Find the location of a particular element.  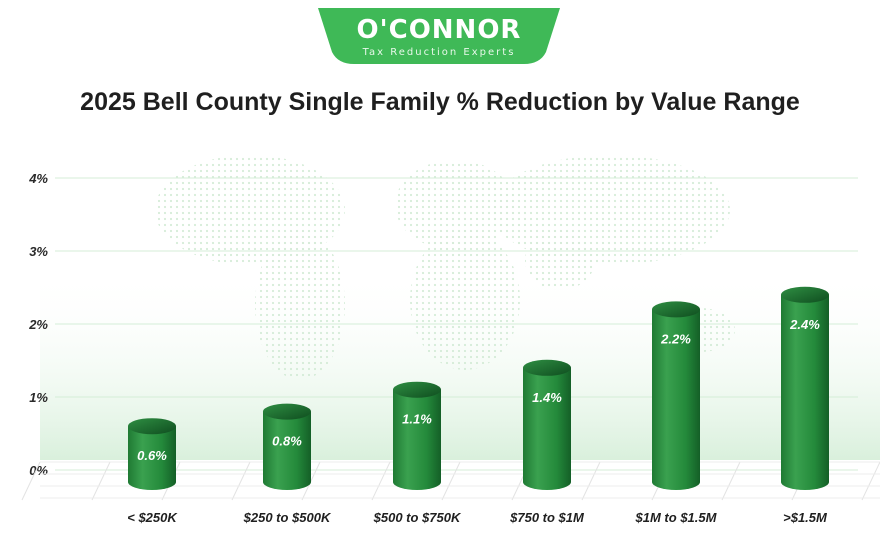

floor-grid is located at coordinates (450, 481).